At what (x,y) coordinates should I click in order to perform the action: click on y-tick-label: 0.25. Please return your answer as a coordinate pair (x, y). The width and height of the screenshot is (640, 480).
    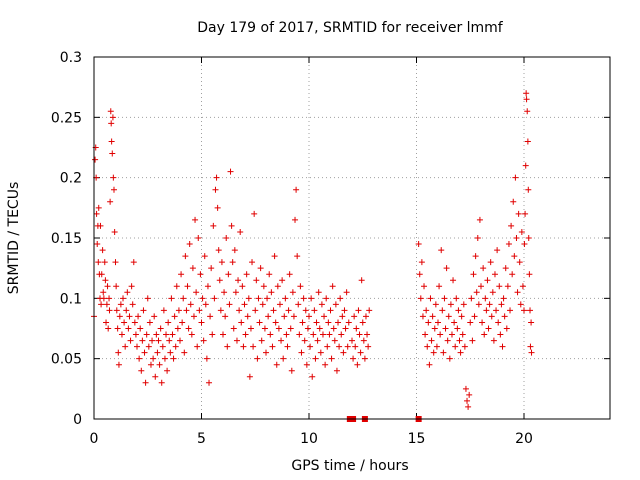
    Looking at the image, I should click on (66, 118).